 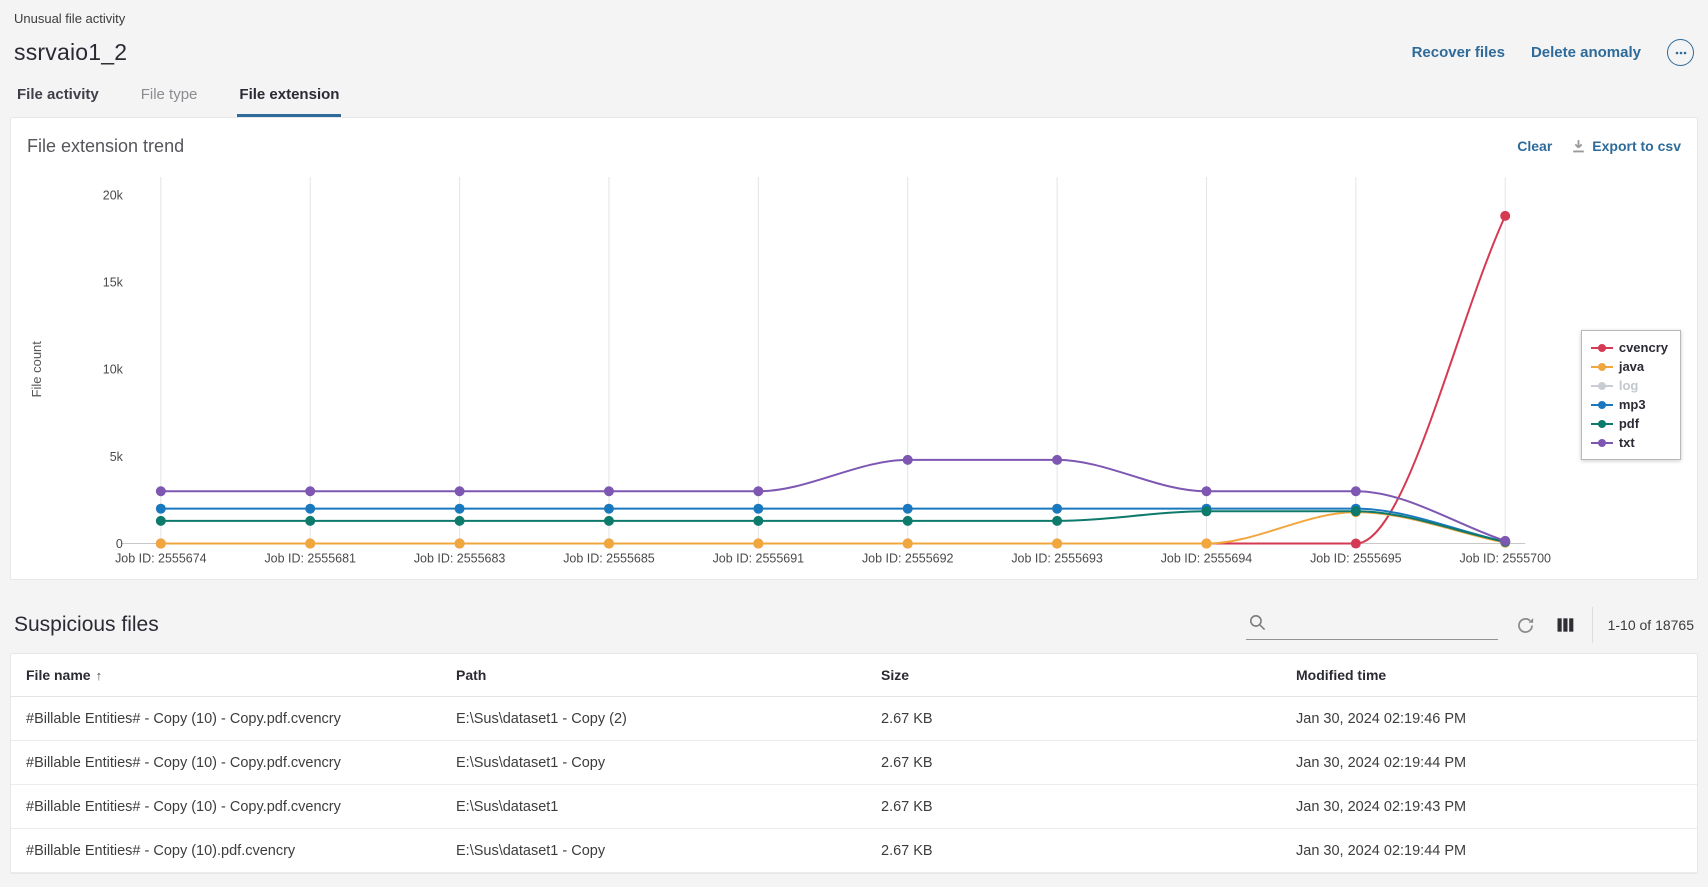 What do you see at coordinates (1458, 52) in the screenshot?
I see `recover-files-button: Recover files` at bounding box center [1458, 52].